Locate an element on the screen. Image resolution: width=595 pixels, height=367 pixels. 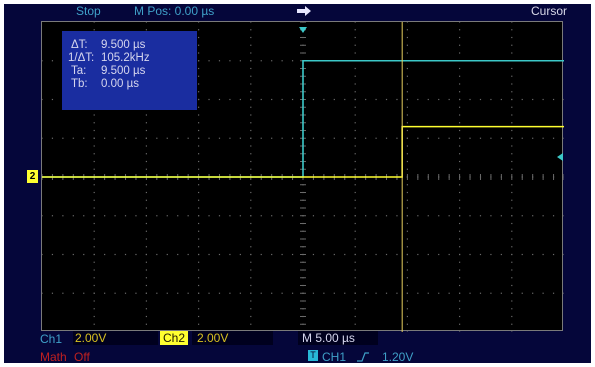
timebase-readout: M 5.00 µs is located at coordinates (338, 338).